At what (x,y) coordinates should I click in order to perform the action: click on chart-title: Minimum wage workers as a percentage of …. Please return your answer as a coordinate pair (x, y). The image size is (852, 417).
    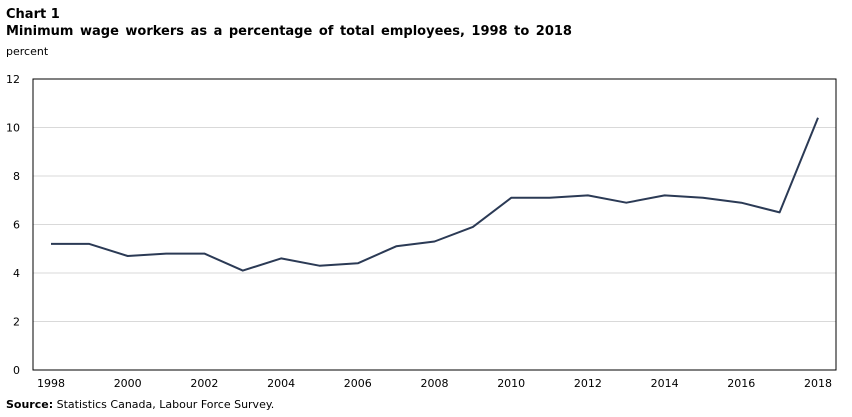
    Looking at the image, I should click on (289, 31).